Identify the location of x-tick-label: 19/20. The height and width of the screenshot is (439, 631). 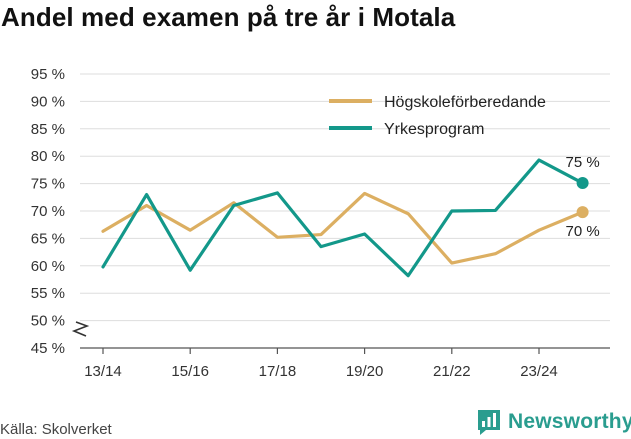
(365, 371).